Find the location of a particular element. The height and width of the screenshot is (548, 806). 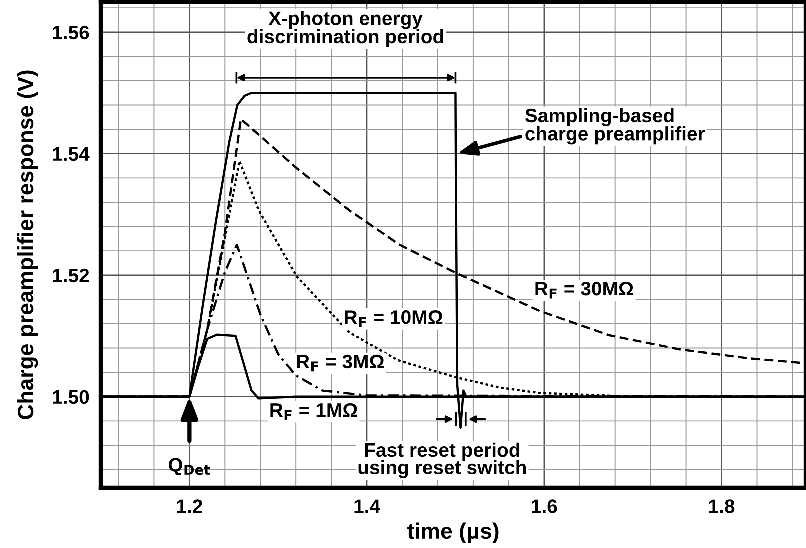

y-axis-title: Charge preamplifier response (V) is located at coordinates (27, 245).